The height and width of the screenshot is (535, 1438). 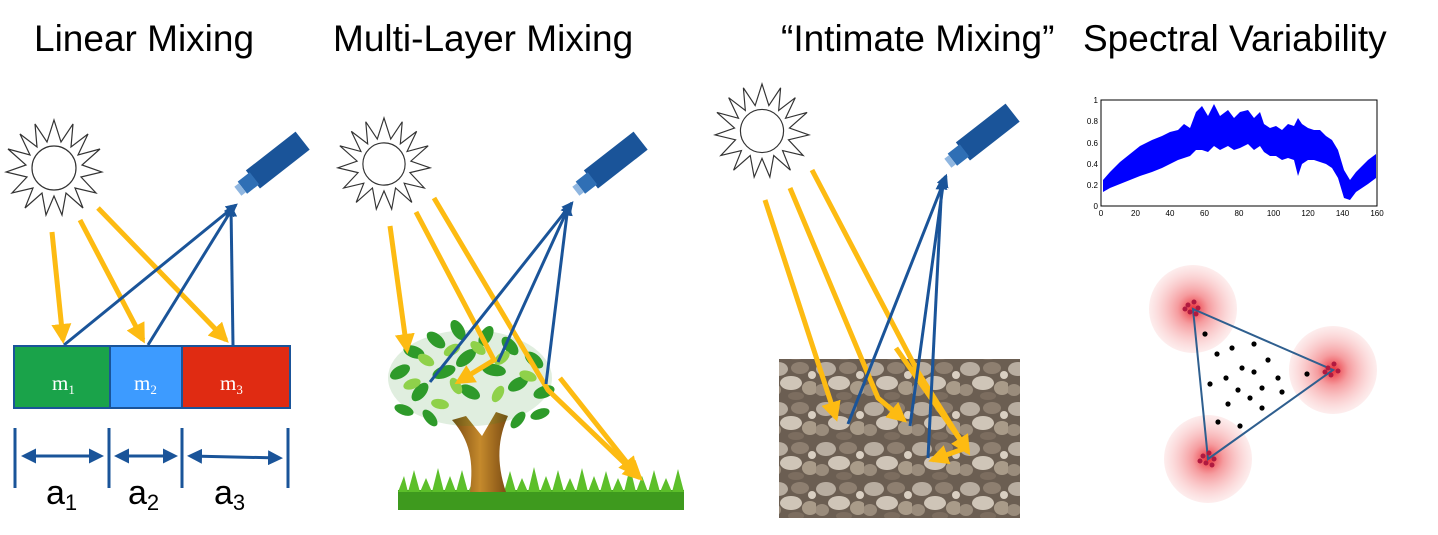 What do you see at coordinates (145, 384) in the screenshot?
I see `endmember-m2-label: m2` at bounding box center [145, 384].